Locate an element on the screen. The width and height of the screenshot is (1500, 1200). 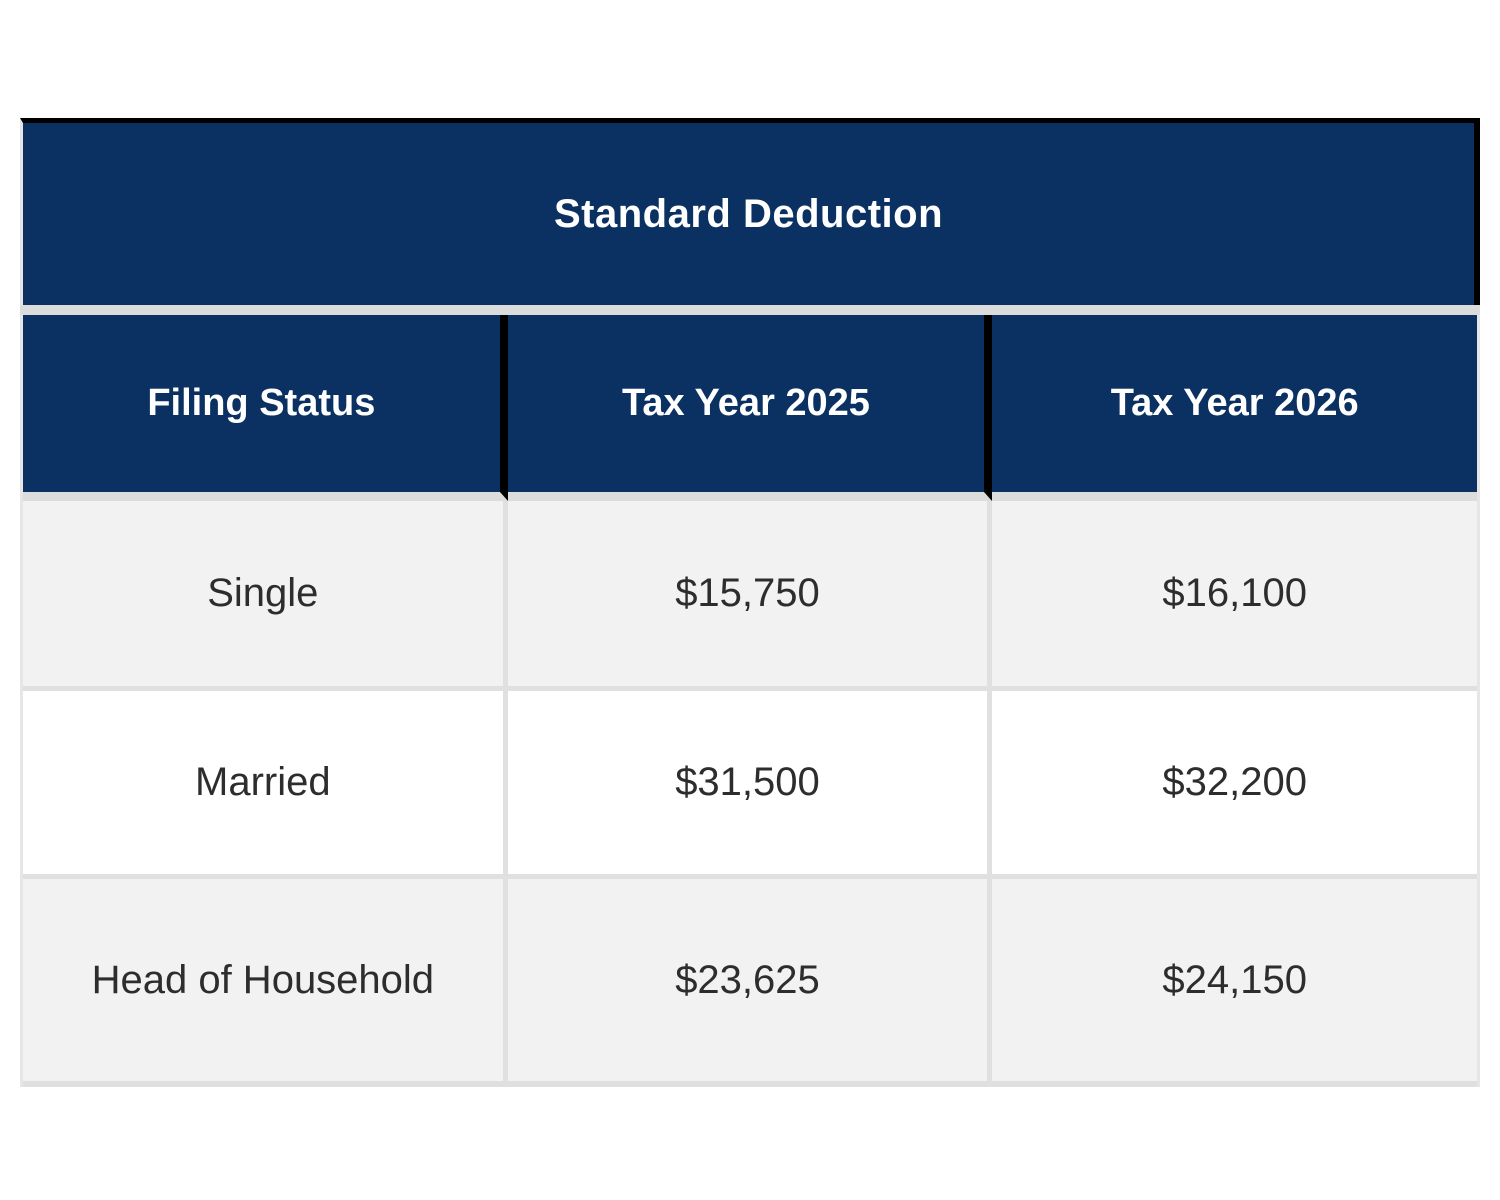
header-label-filing-status: Filing Status is located at coordinates (261, 403).